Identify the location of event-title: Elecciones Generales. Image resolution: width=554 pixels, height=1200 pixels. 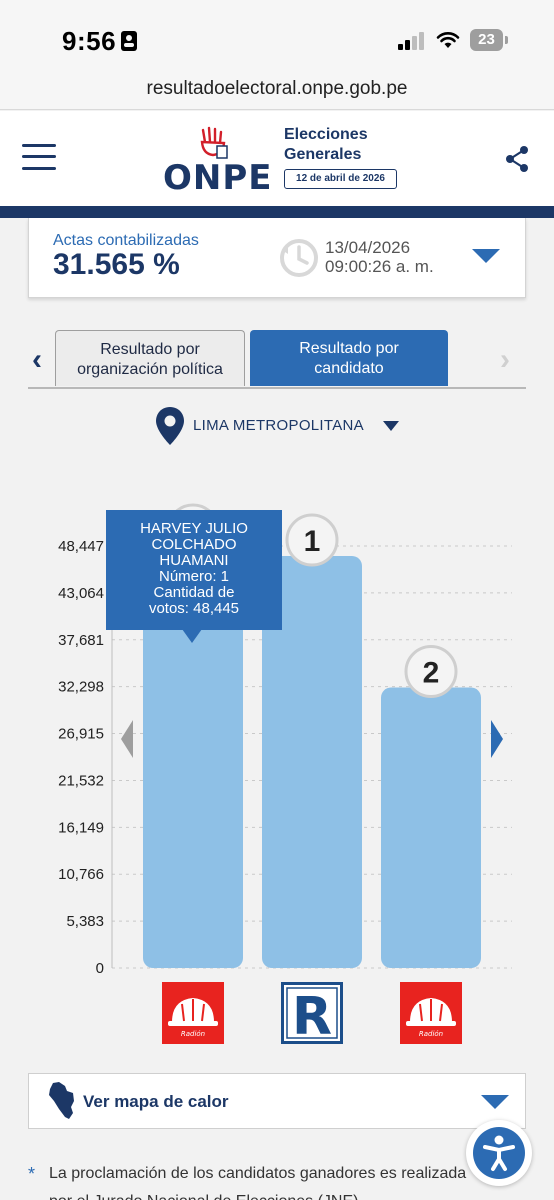
(326, 145).